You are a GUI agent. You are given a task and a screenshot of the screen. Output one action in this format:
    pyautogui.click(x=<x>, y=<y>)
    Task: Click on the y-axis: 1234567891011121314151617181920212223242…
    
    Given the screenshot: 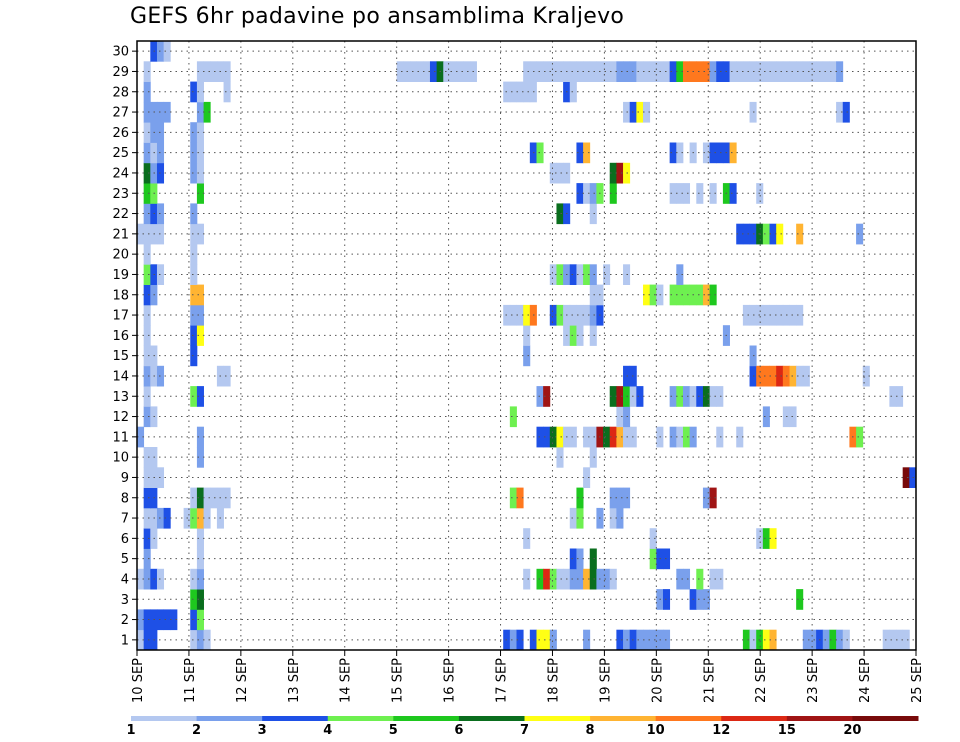 What is the action you would take?
    pyautogui.click(x=124, y=346)
    